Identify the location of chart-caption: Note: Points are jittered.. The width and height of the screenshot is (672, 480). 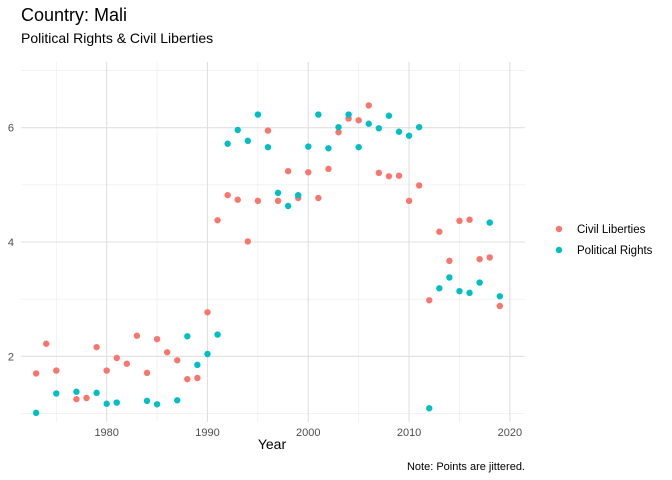
(466, 467).